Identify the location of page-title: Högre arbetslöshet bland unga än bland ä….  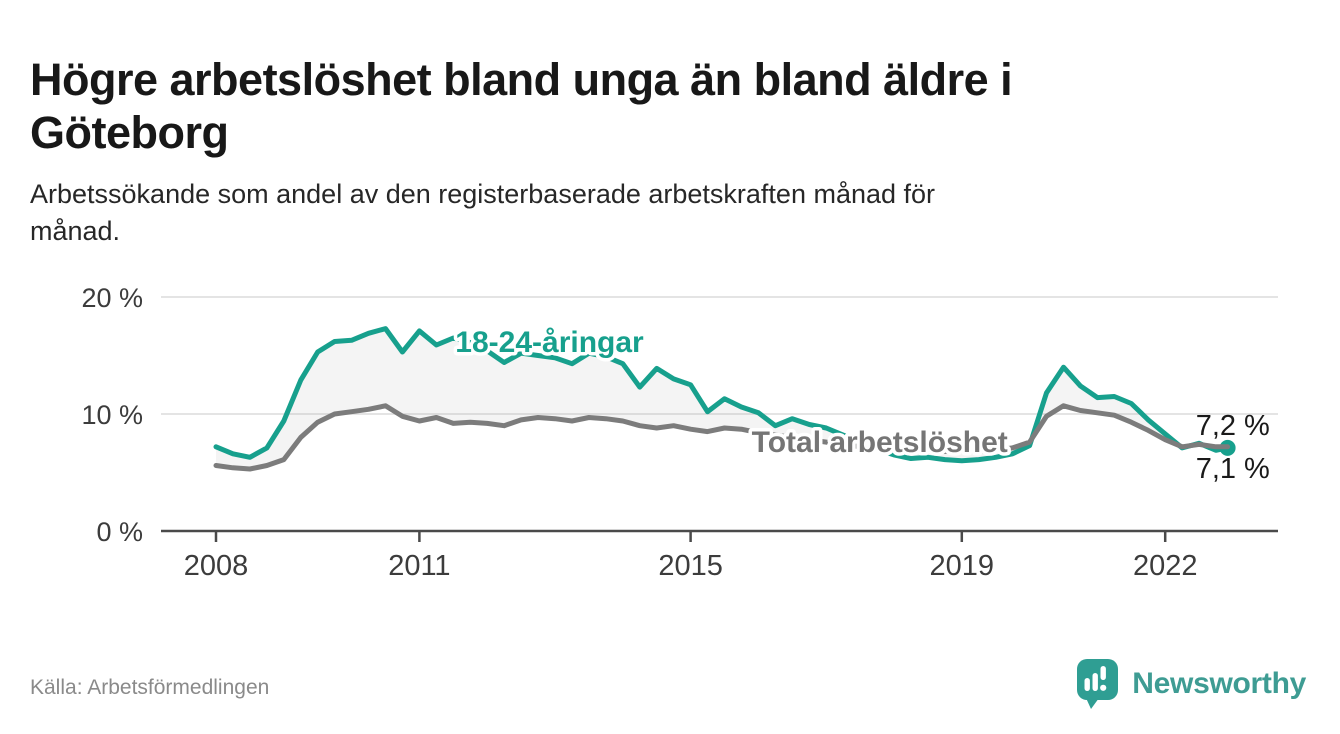
(675, 106).